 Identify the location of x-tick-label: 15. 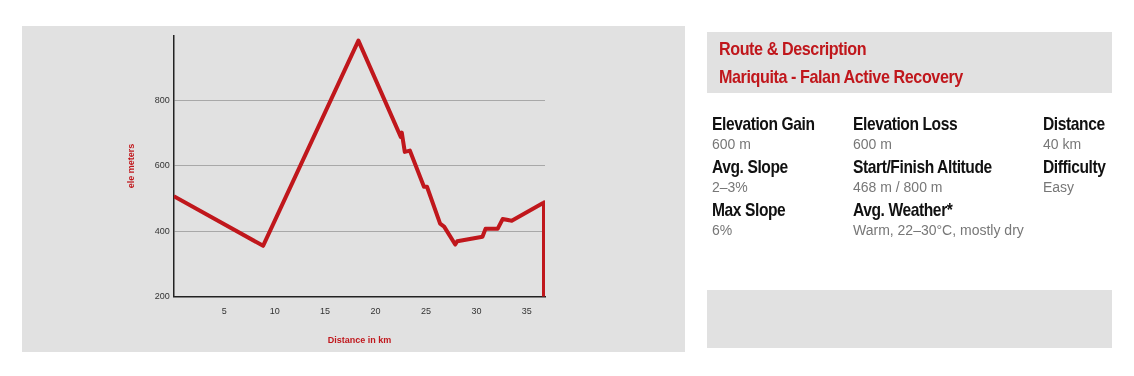
(325, 311).